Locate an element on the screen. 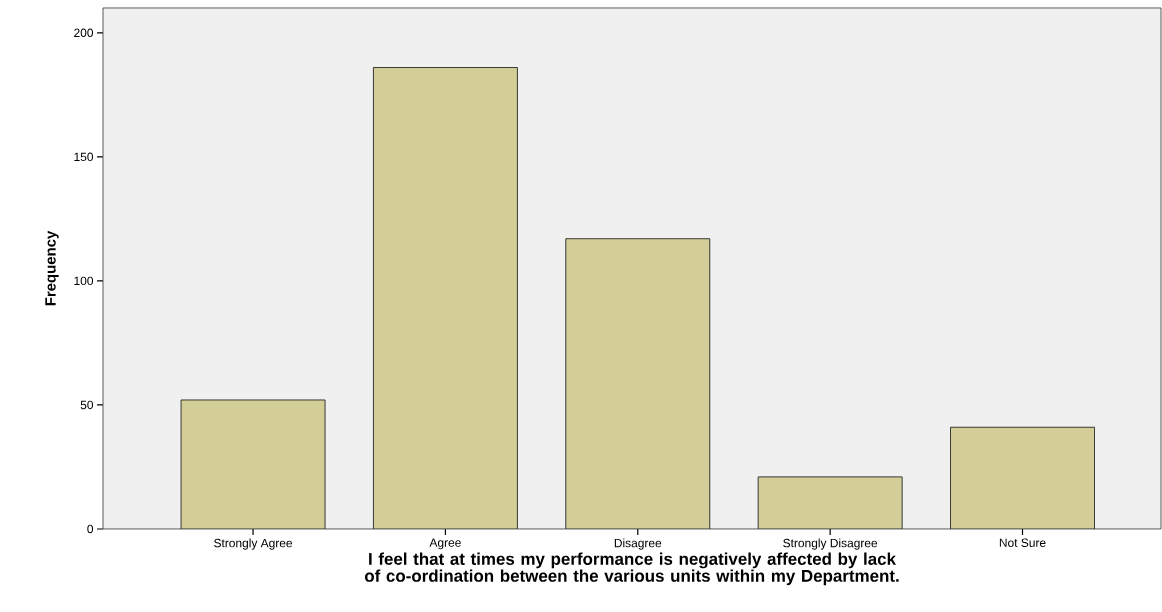 The height and width of the screenshot is (612, 1162). y-tick-label: 200 is located at coordinates (84, 33).